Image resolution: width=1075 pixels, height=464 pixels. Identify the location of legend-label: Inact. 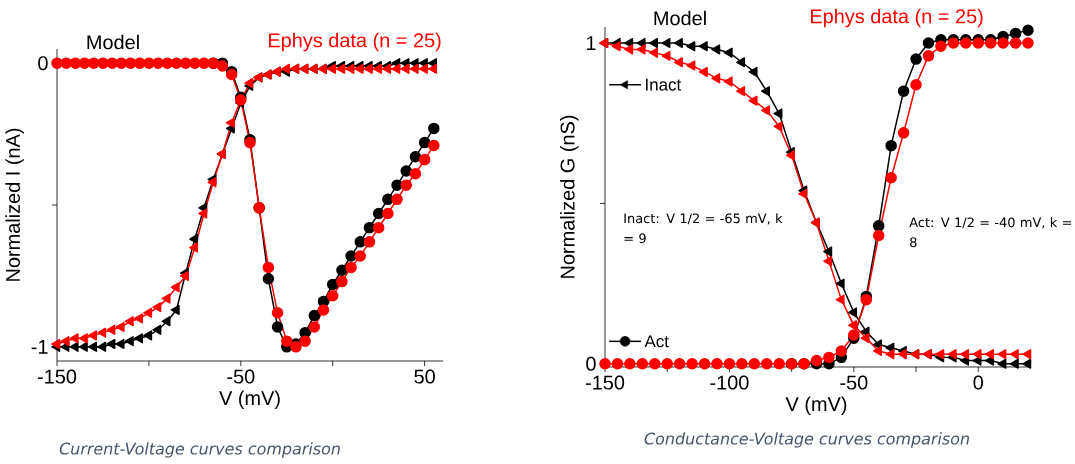
(664, 84).